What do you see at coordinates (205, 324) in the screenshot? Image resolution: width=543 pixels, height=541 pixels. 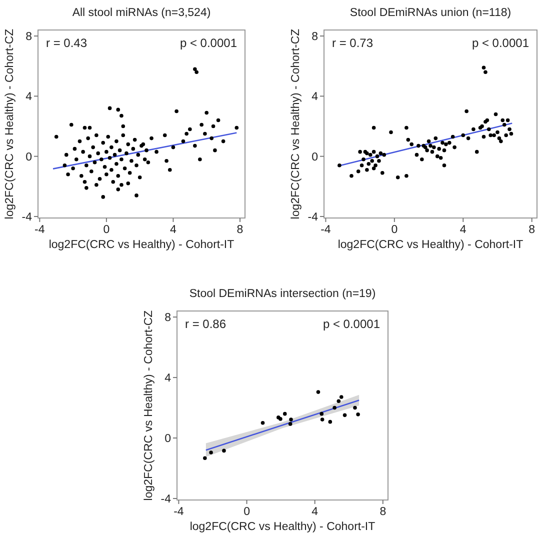 I see `annotation: r = 0.86` at bounding box center [205, 324].